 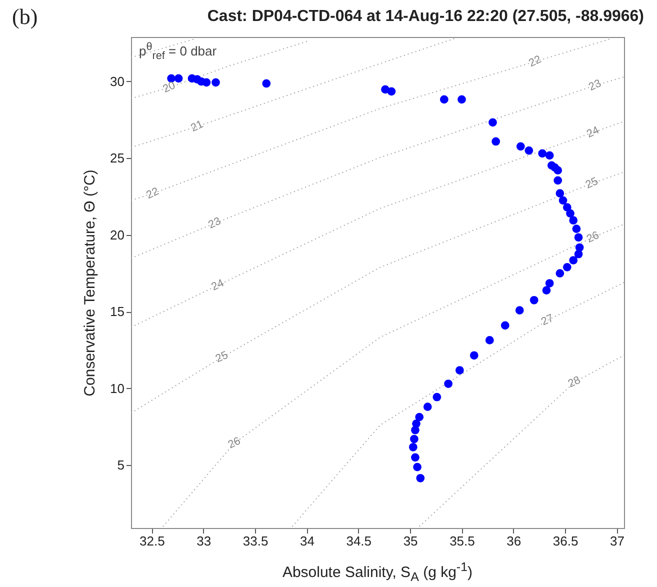 I want to click on annotation: 20, so click(x=169, y=87).